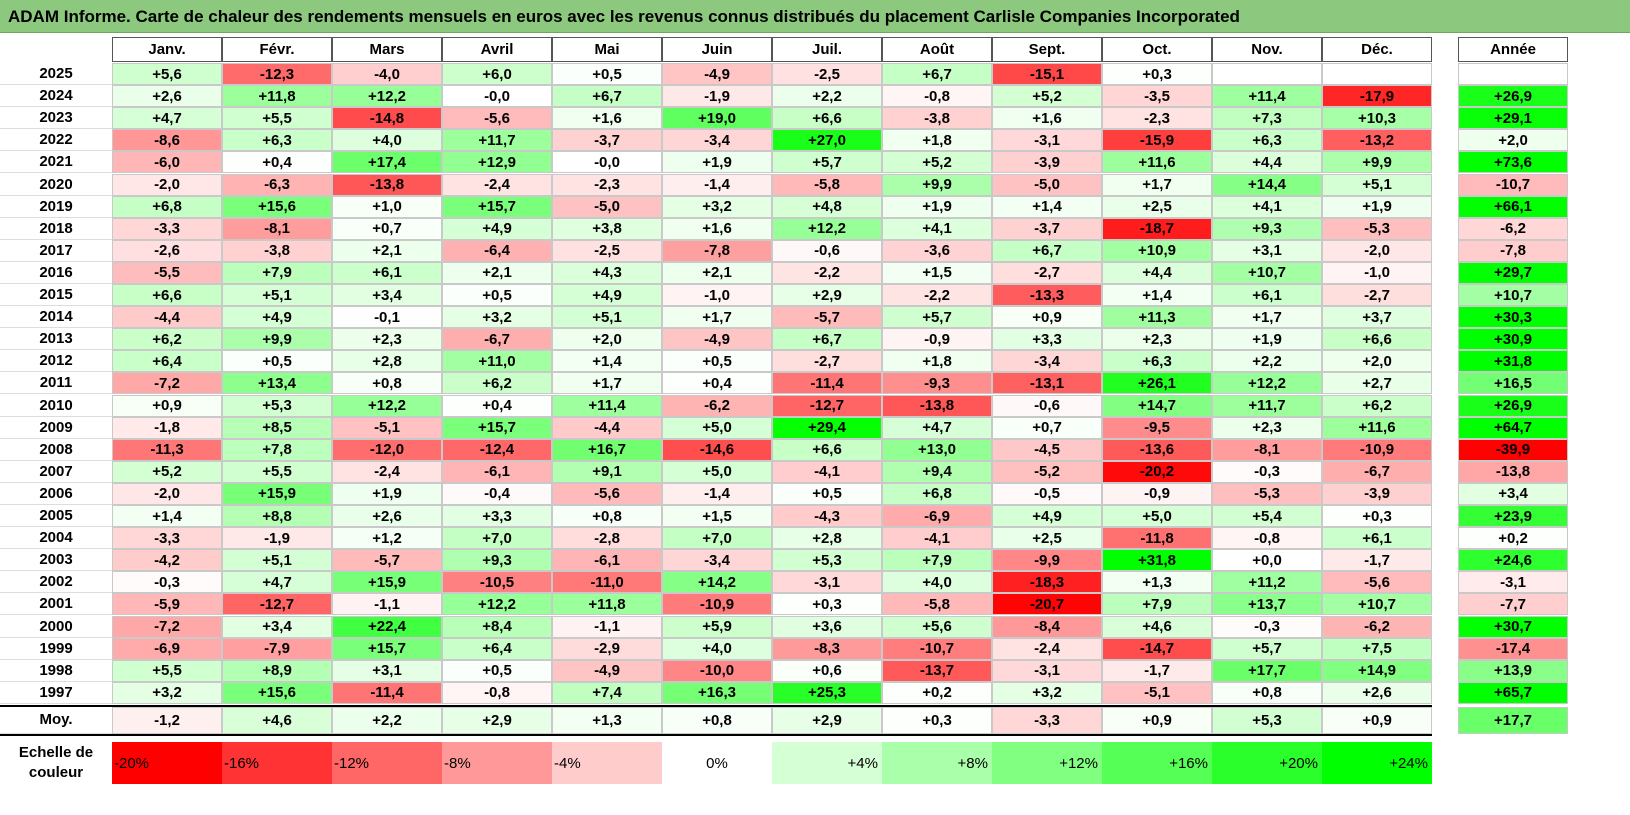 The height and width of the screenshot is (815, 1630). I want to click on scale-label: Echelle de couleur, so click(56, 762).